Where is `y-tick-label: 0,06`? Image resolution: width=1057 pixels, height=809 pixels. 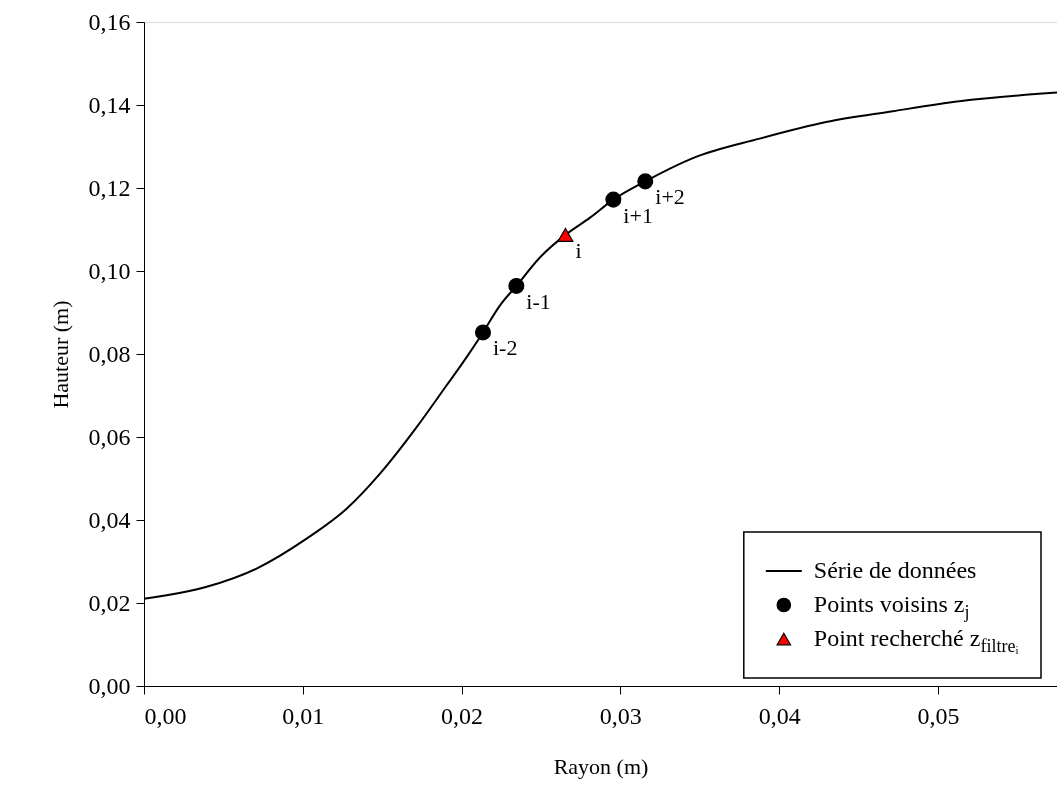
y-tick-label: 0,06 is located at coordinates (109, 436).